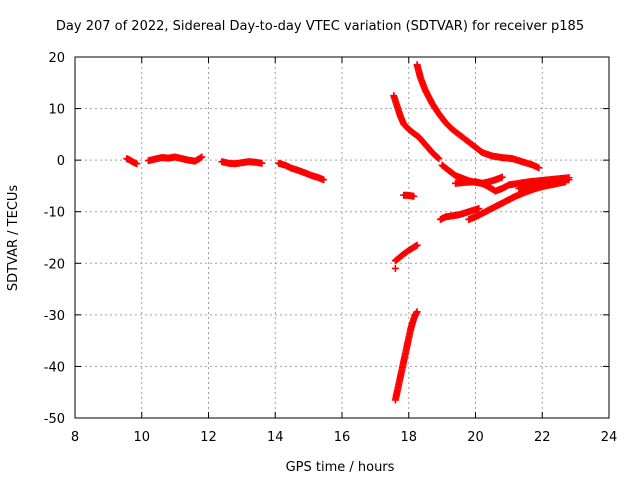  What do you see at coordinates (75, 437) in the screenshot?
I see `x-tick-label: 8` at bounding box center [75, 437].